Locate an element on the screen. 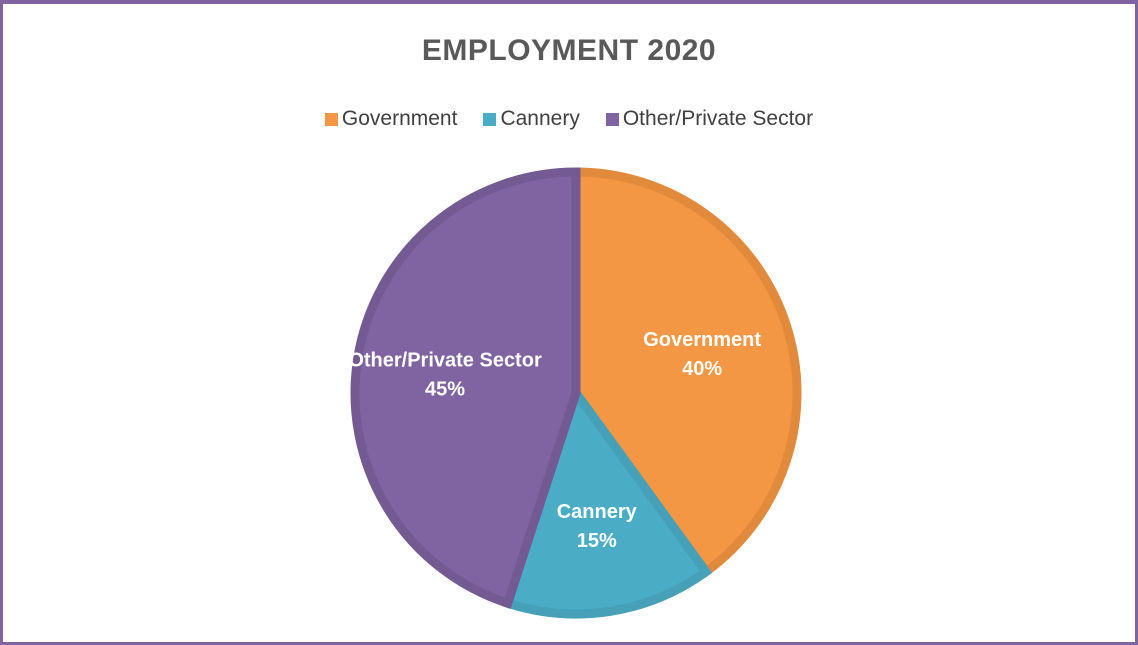  legend-item-cannery: Cannery is located at coordinates (531, 119).